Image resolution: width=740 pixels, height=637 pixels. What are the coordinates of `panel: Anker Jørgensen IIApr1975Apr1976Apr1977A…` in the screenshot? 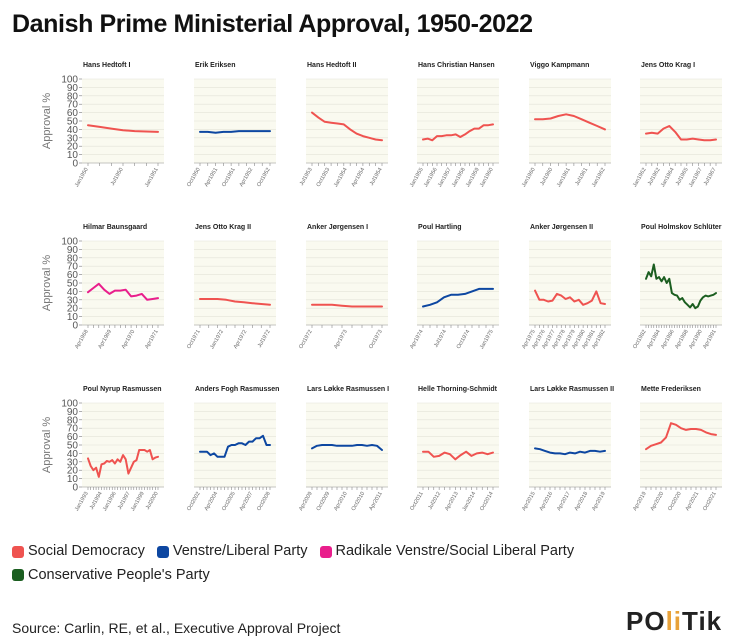 It's located at (566, 287).